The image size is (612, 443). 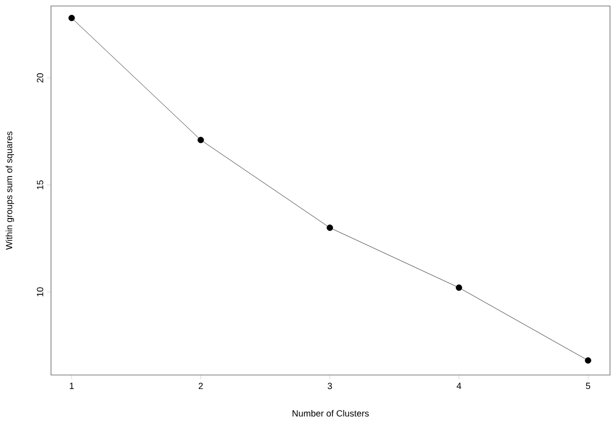 What do you see at coordinates (459, 385) in the screenshot?
I see `x-tick-label: 4` at bounding box center [459, 385].